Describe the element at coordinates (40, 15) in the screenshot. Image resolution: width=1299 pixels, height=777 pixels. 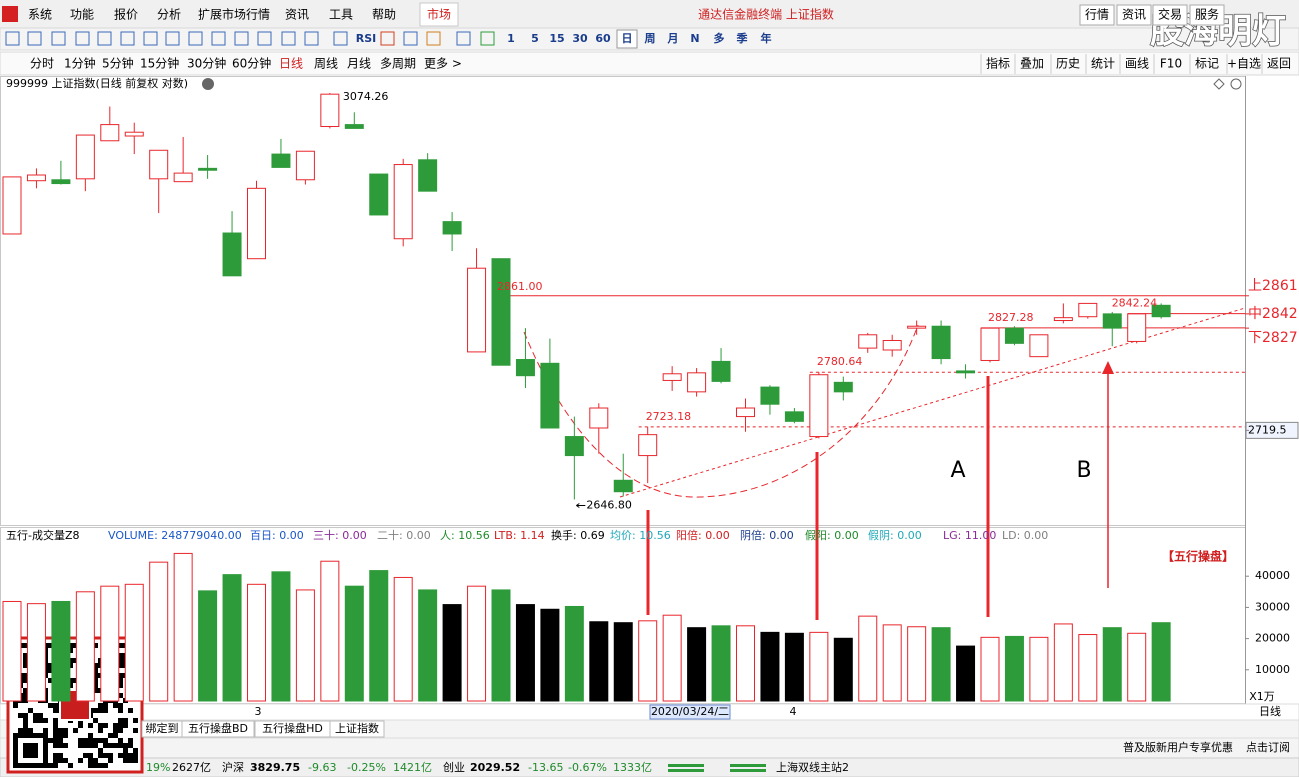
I see `menu-item: 系统` at that location.